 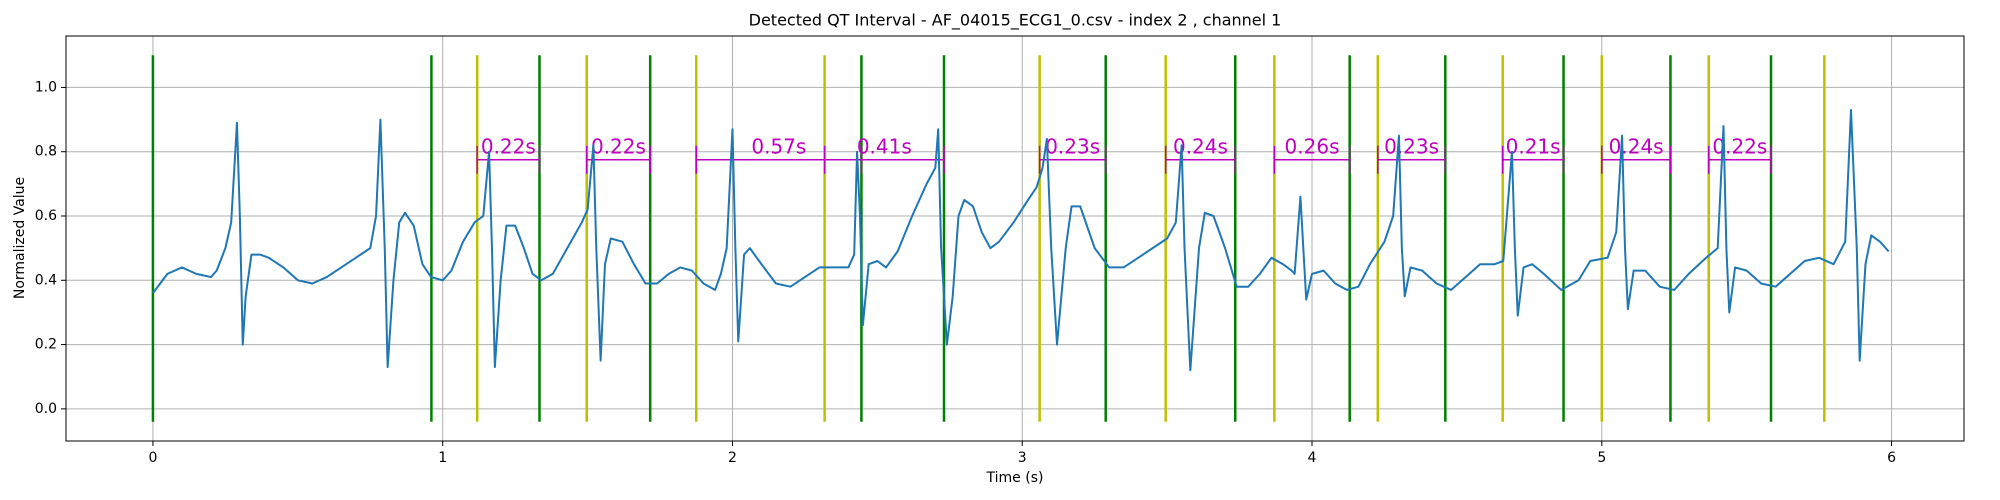 What do you see at coordinates (46, 280) in the screenshot?
I see `y-tick-label: 0.4` at bounding box center [46, 280].